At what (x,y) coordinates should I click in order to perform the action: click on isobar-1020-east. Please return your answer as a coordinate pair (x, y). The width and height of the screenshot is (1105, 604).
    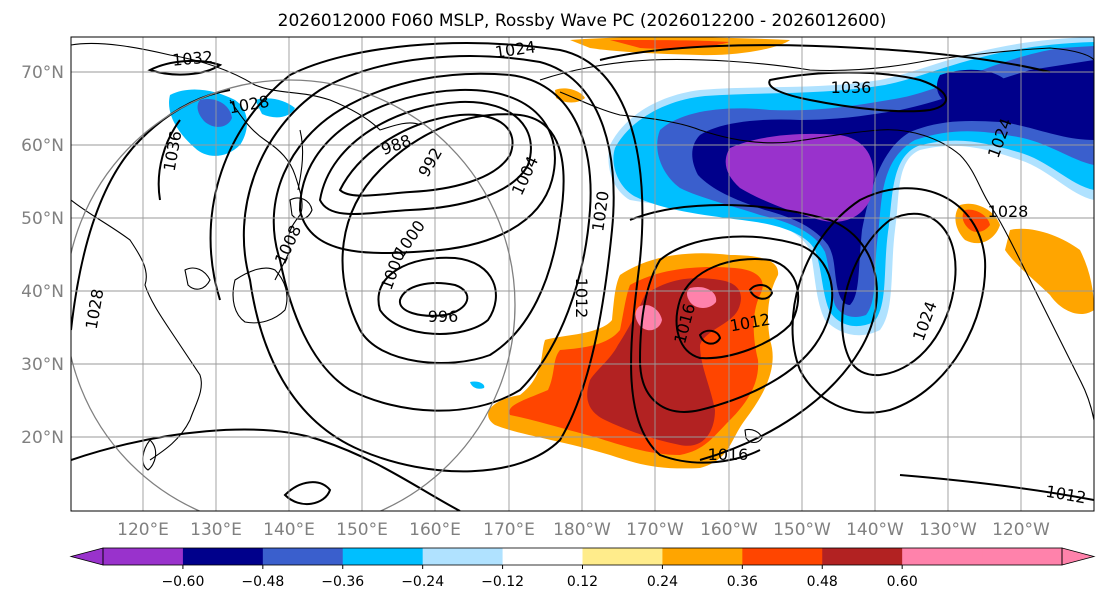
    Looking at the image, I should click on (889, 300).